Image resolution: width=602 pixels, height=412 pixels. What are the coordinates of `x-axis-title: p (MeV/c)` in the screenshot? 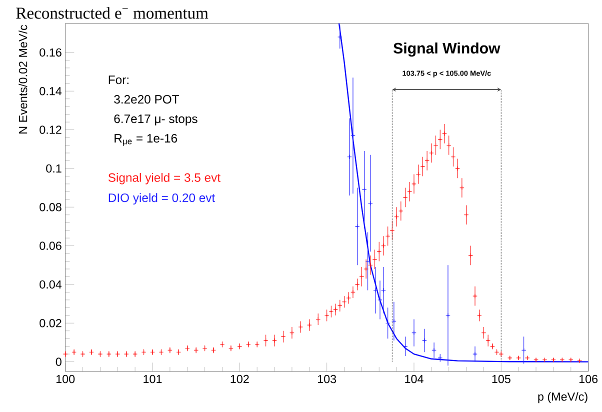 It's located at (563, 398).